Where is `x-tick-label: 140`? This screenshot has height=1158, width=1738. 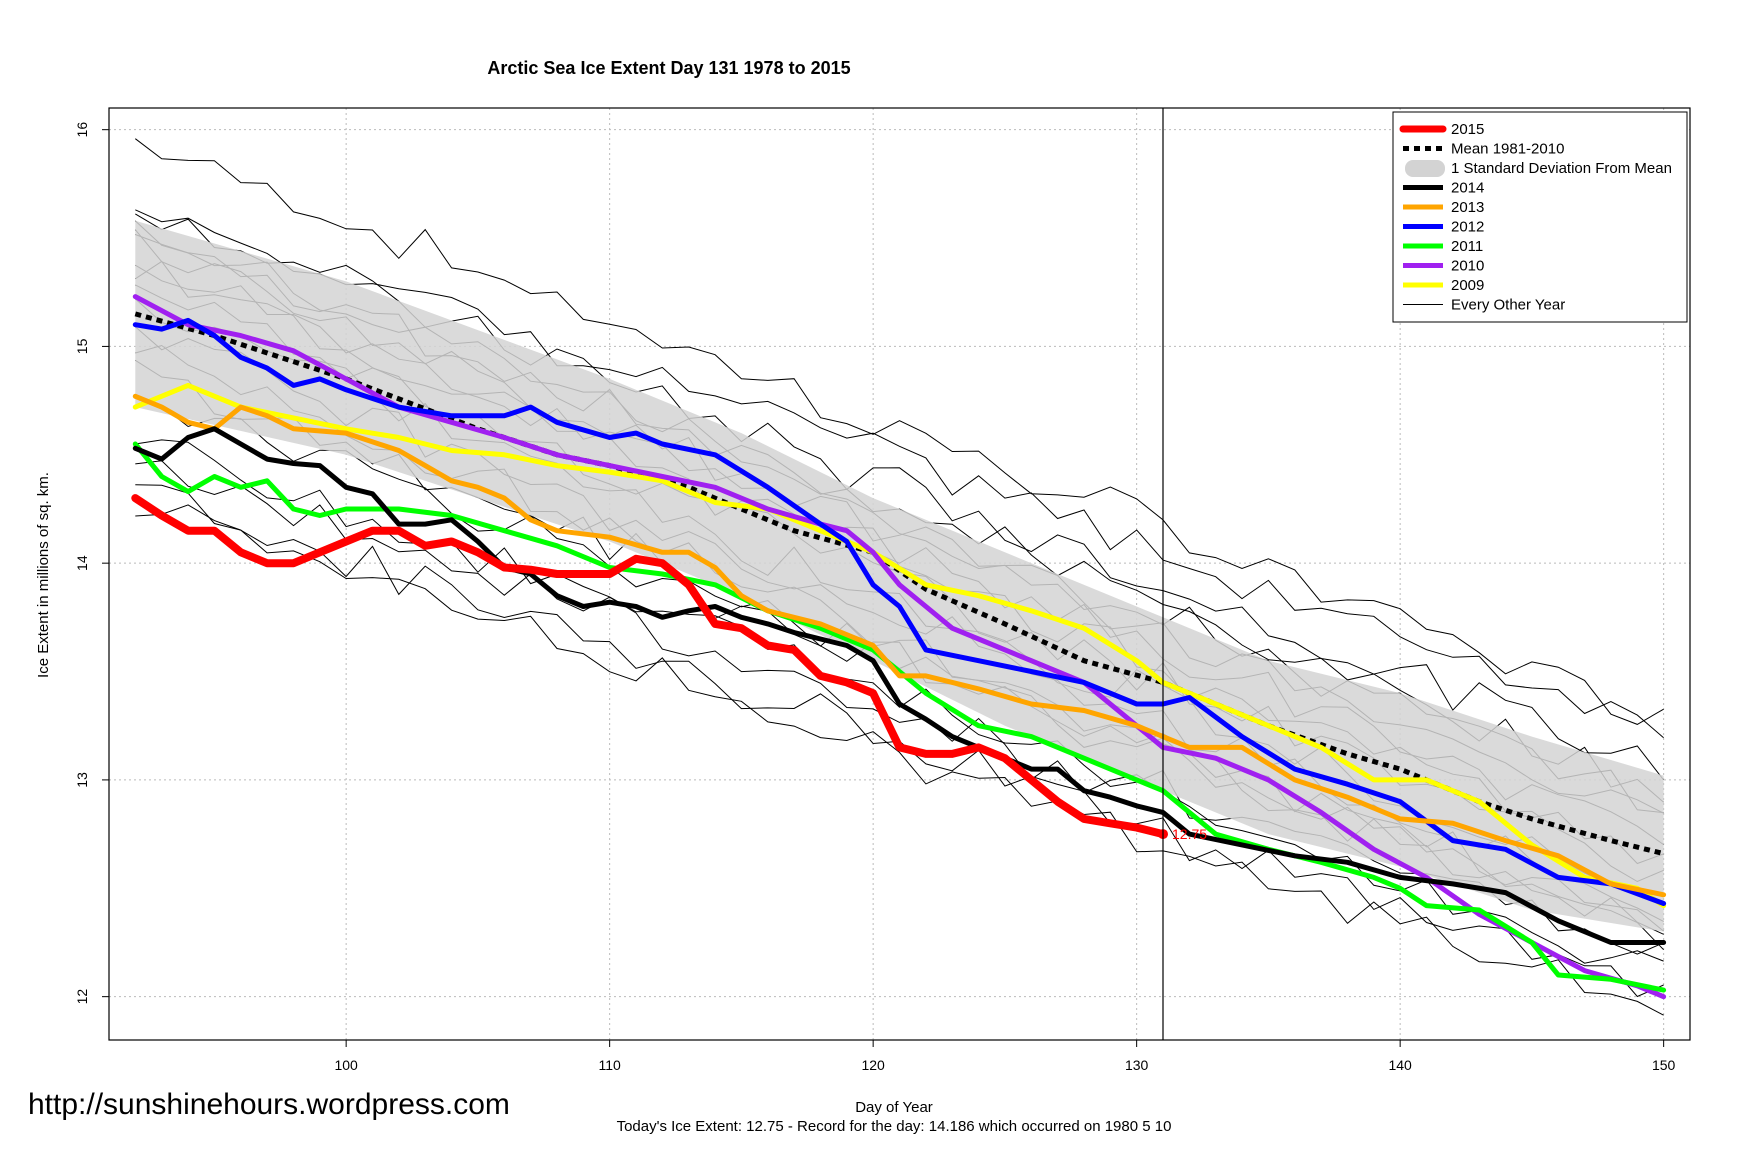 x-tick-label: 140 is located at coordinates (1400, 1065).